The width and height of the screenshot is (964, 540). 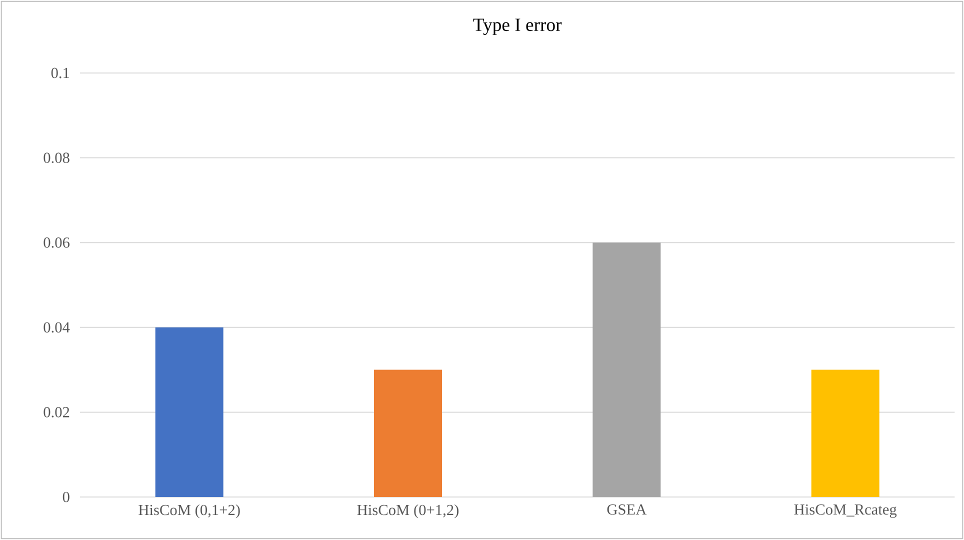 I want to click on y-tick-label: 0.04, so click(x=57, y=327).